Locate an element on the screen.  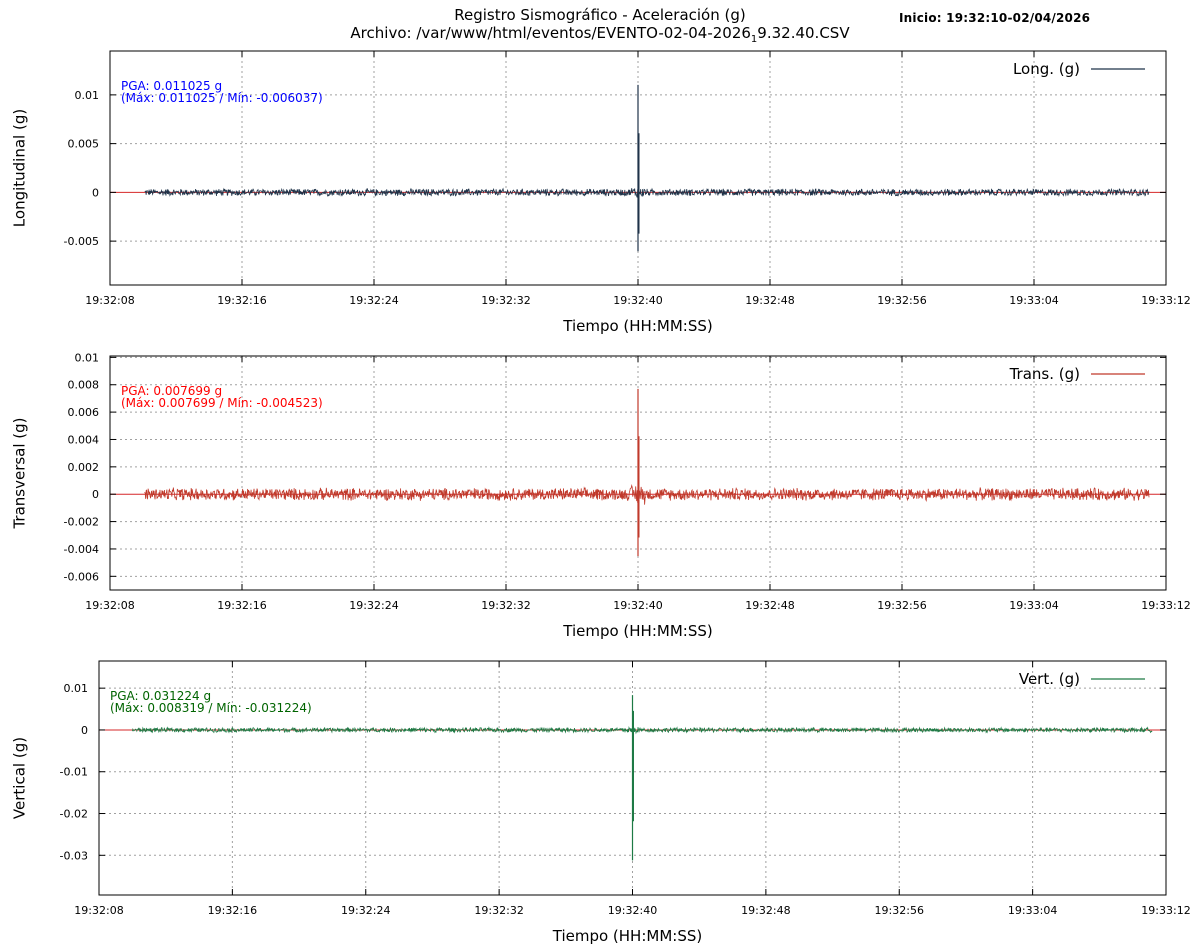
y-tick-label: -0.005 is located at coordinates (81, 241).